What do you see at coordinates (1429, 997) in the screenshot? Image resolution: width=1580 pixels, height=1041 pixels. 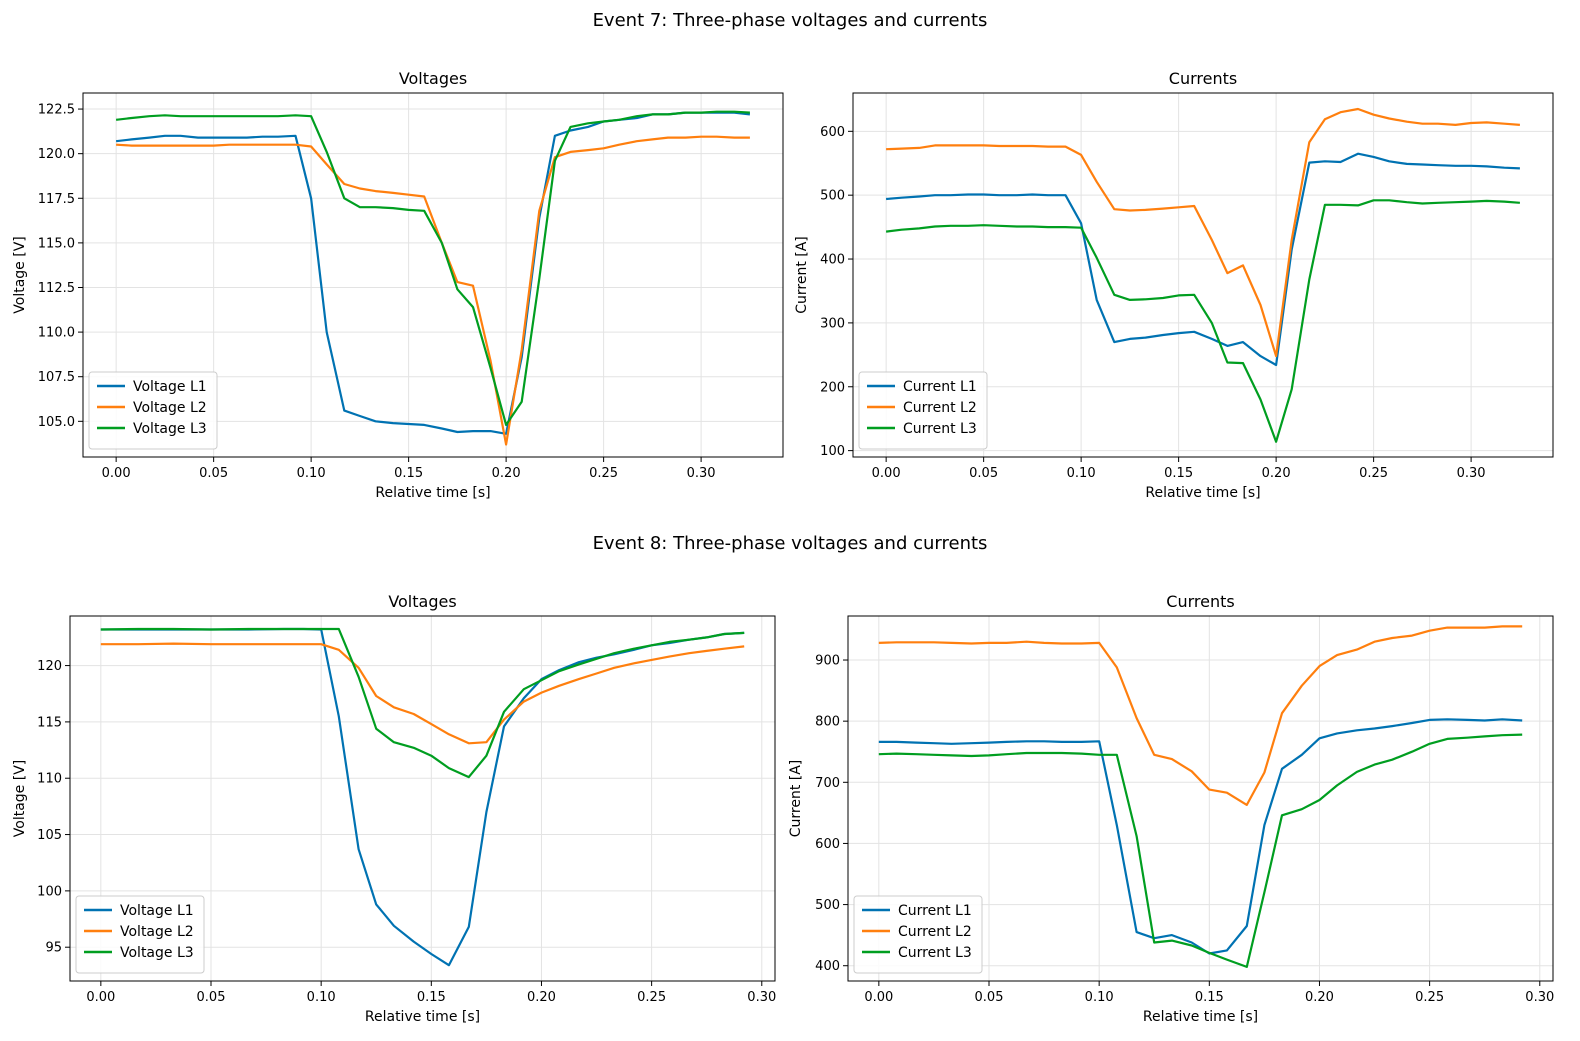 I see `e8-currents-xtick-label-5: 0.25` at bounding box center [1429, 997].